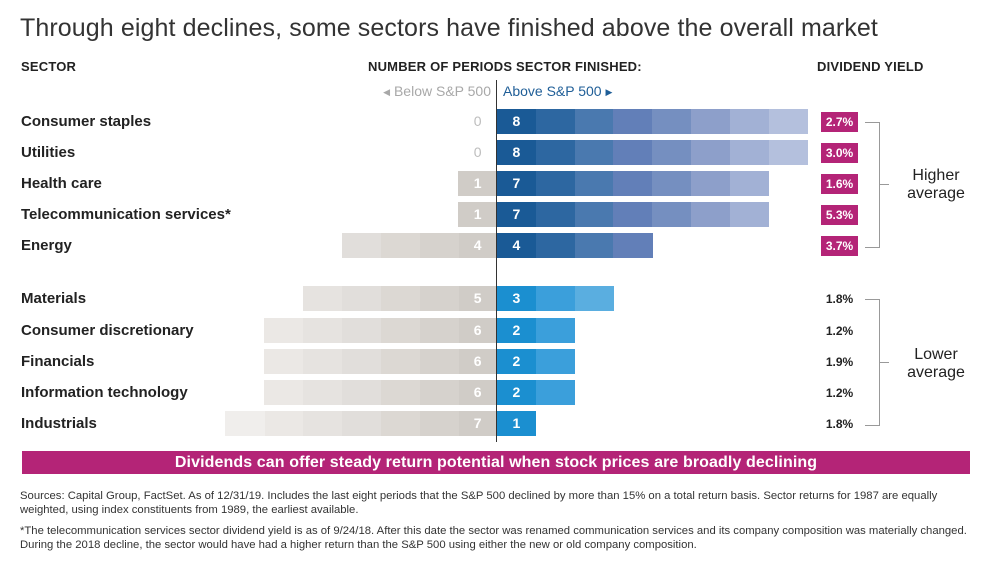  I want to click on above-count-label: 3, so click(516, 298).